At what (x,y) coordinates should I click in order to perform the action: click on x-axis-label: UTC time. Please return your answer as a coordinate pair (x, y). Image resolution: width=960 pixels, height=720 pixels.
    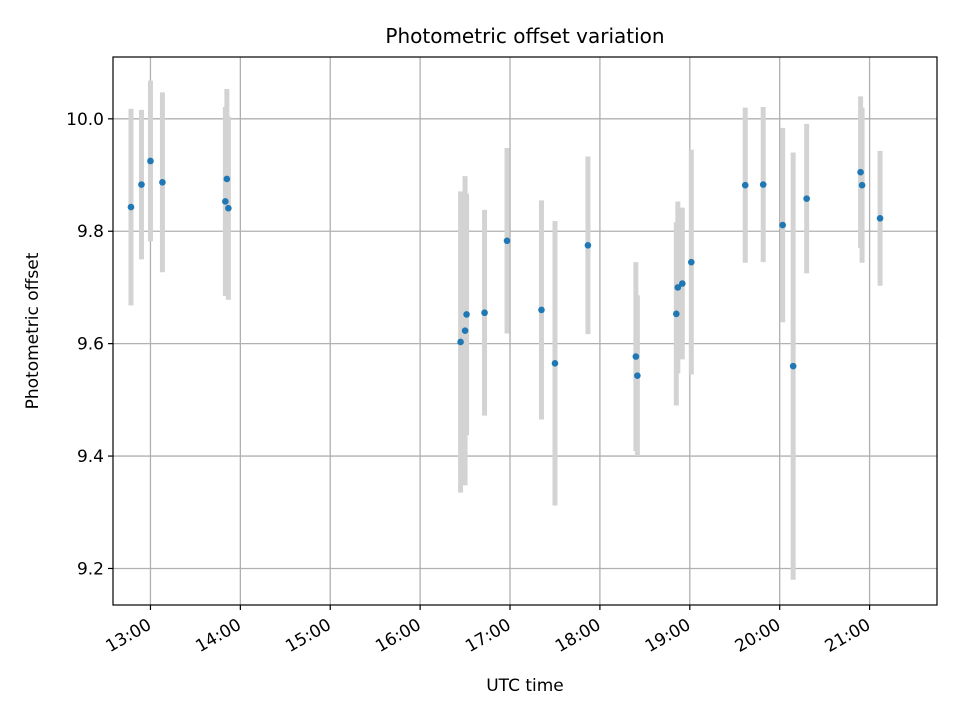
    Looking at the image, I should click on (525, 686).